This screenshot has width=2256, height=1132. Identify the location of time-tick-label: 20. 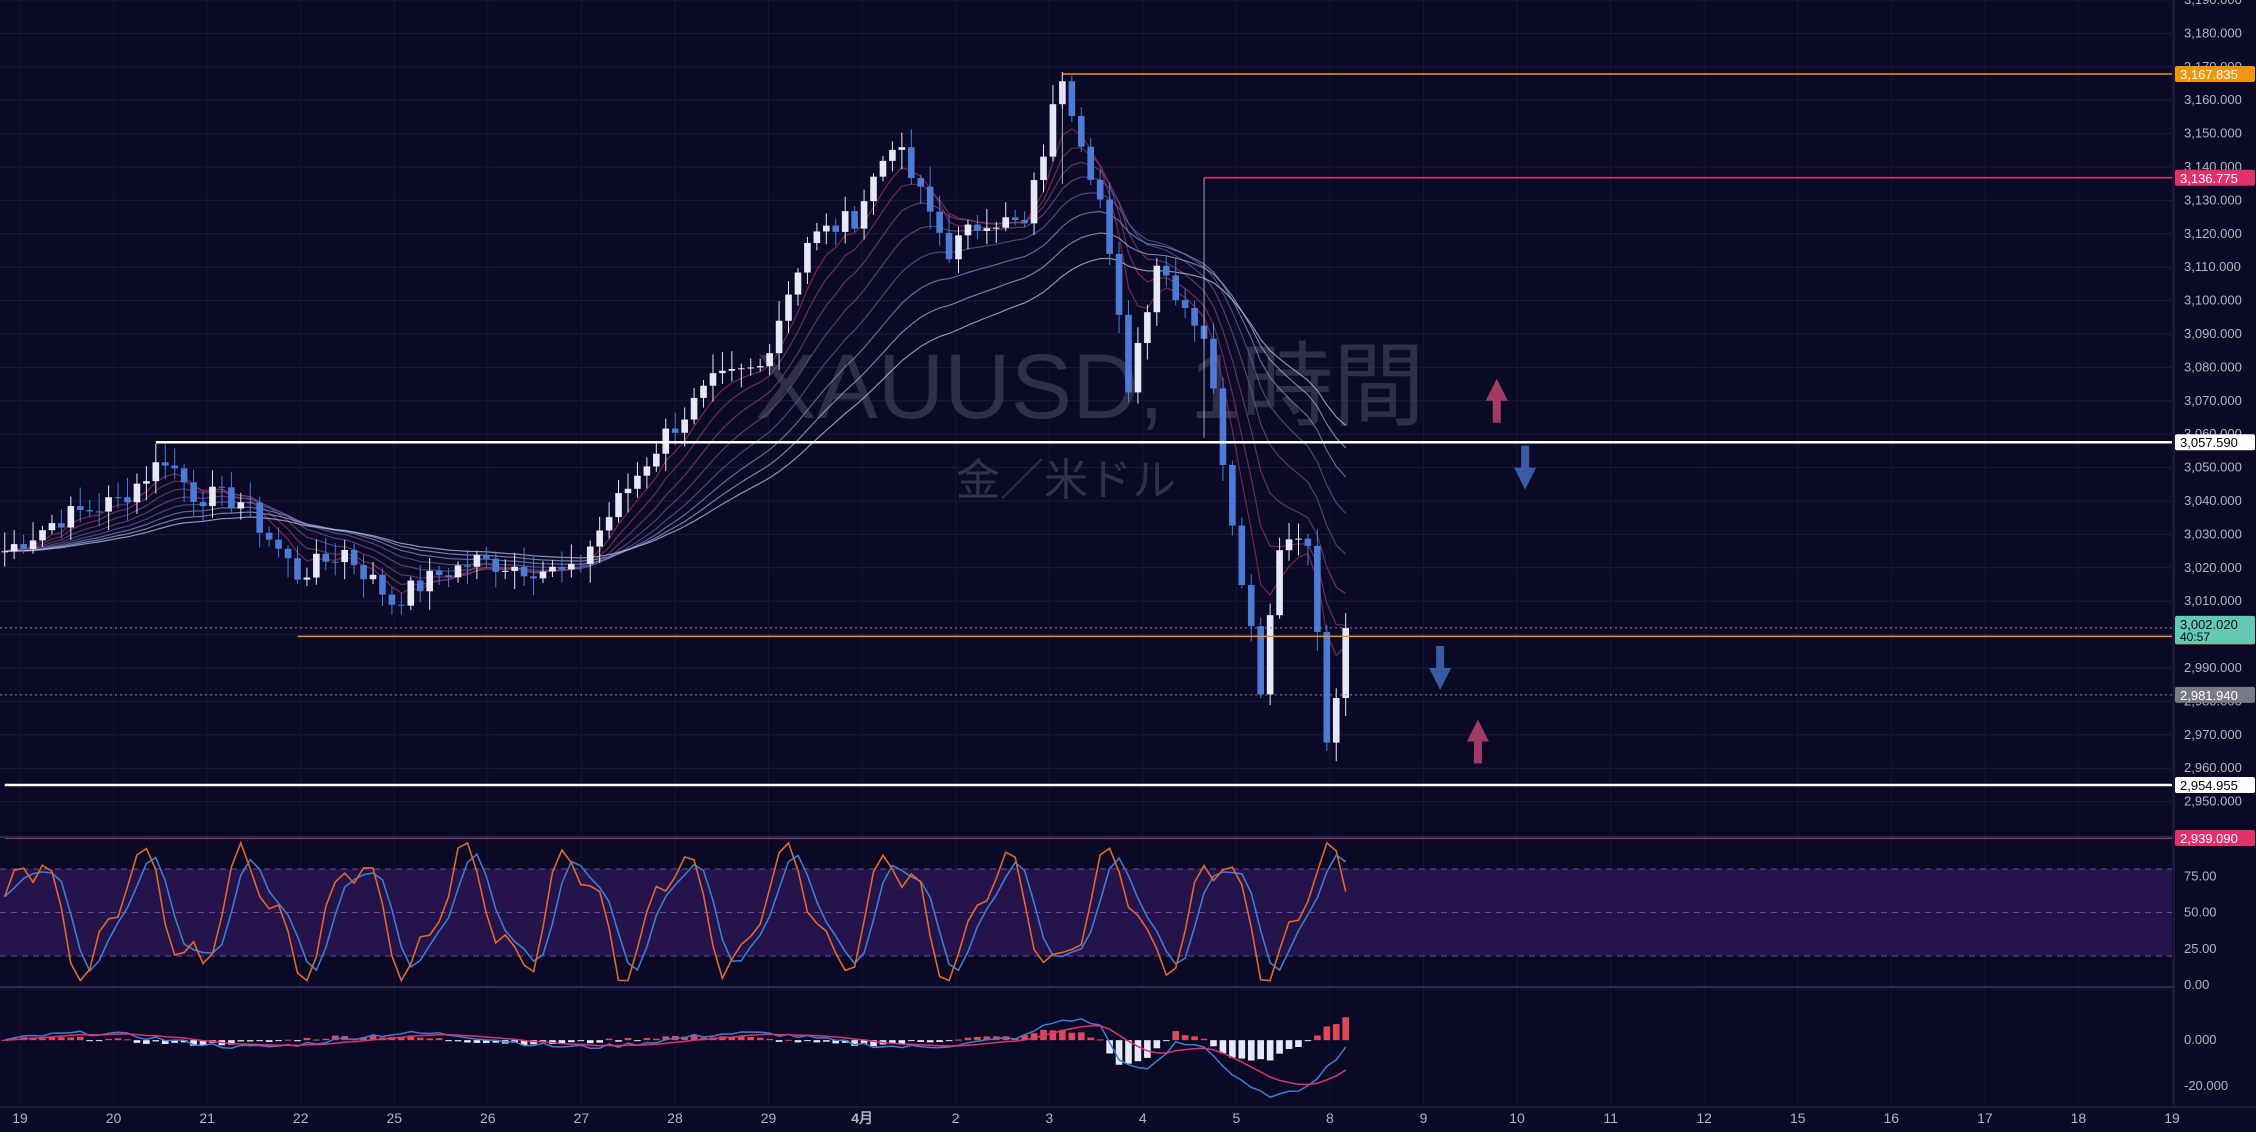
(114, 1118).